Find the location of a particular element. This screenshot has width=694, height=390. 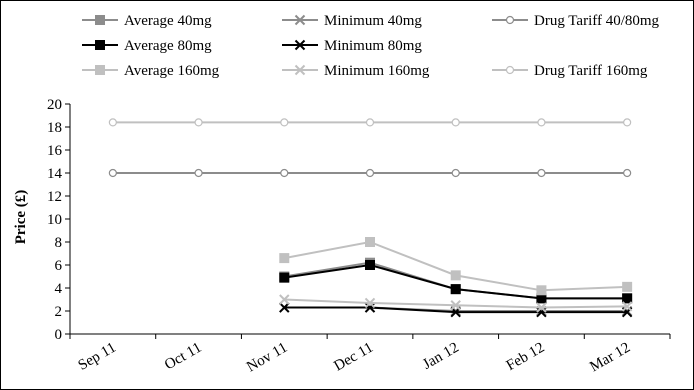

legend-item-minimum-80mg: Minimum 80mg is located at coordinates (352, 46).